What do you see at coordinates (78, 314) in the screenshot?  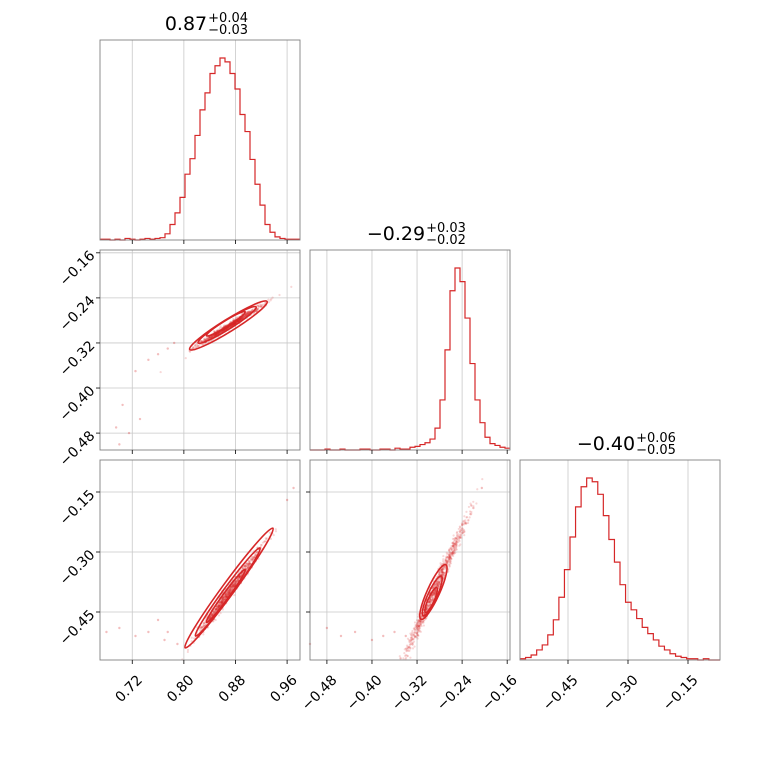 I see `tick-label-y: −0.24` at bounding box center [78, 314].